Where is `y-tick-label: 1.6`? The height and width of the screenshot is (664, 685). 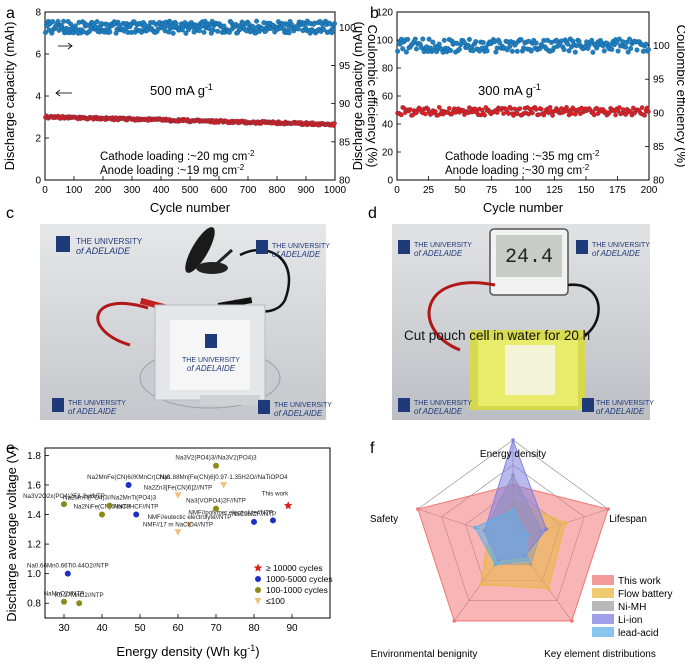 y-tick-label: 1.6 is located at coordinates (34, 485).